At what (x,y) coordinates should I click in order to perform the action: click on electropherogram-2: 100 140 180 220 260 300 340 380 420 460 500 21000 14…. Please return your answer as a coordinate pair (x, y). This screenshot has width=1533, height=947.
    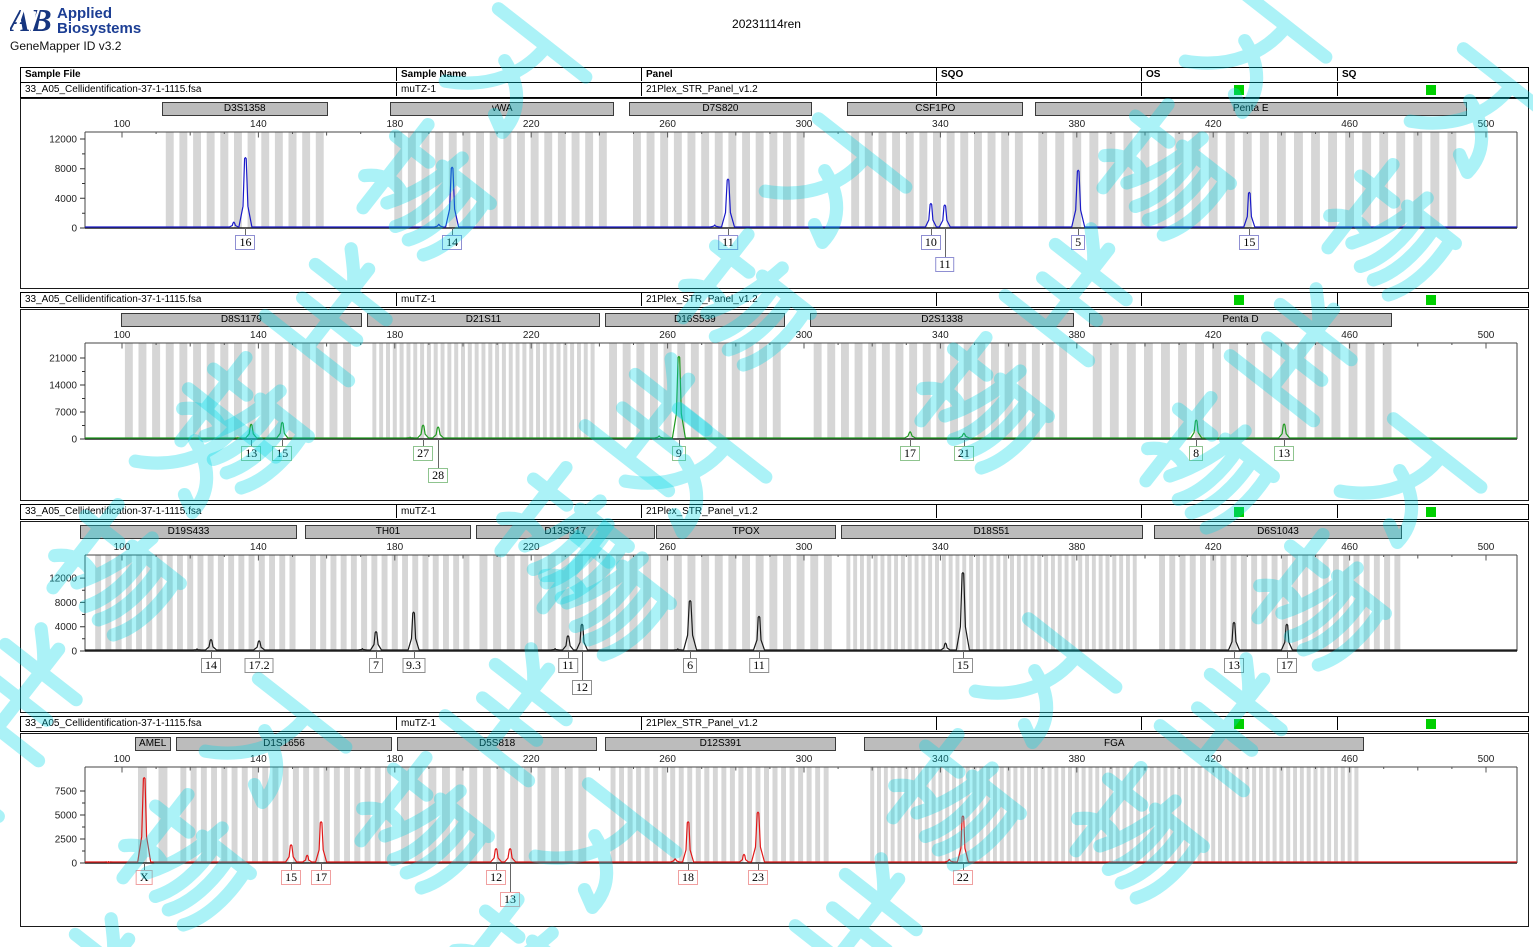
    Looking at the image, I should click on (774, 384).